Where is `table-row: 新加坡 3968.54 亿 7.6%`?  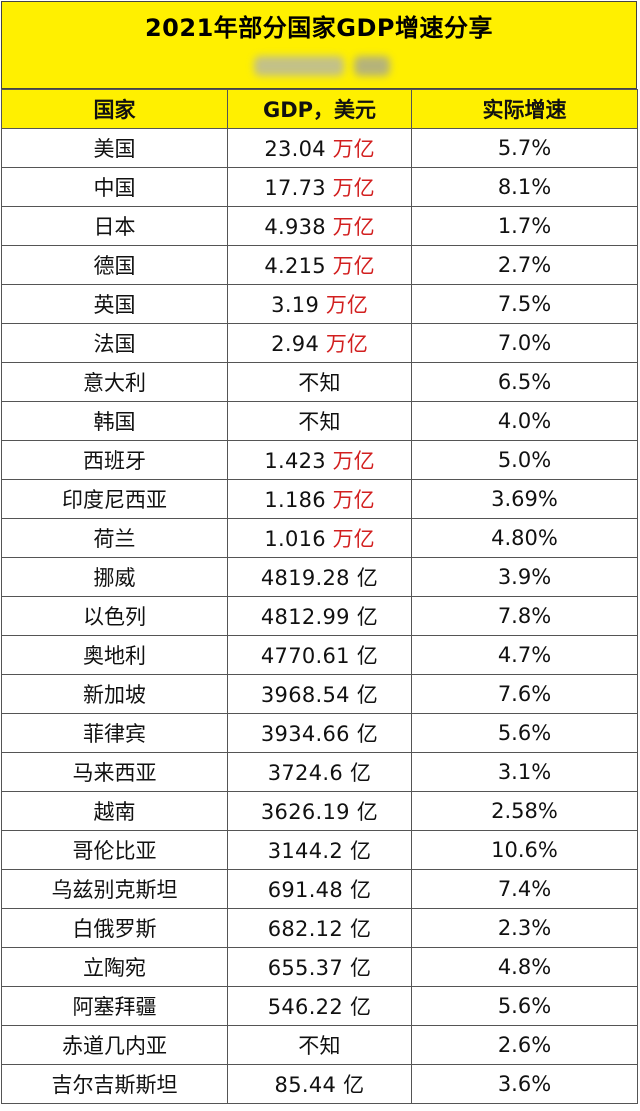
table-row: 新加坡 3968.54 亿 7.6% is located at coordinates (320, 694).